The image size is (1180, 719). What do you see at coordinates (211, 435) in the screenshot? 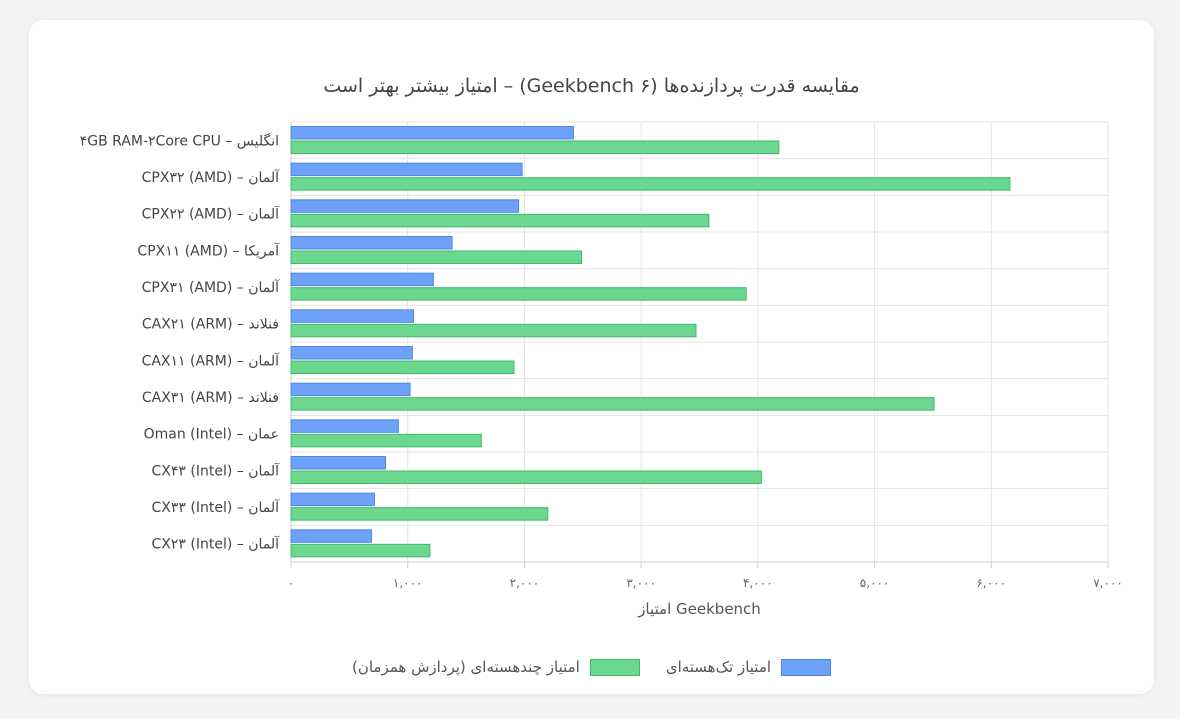
I see `y-tick-label: Oman (Intel) – عمان` at bounding box center [211, 435].